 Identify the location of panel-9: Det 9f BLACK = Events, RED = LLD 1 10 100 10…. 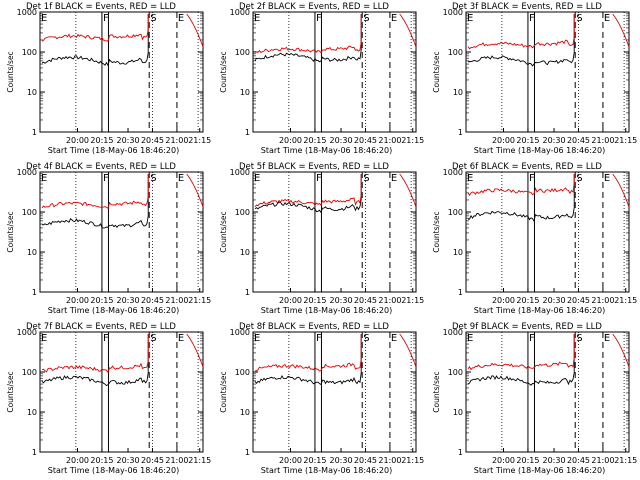
(534, 398).